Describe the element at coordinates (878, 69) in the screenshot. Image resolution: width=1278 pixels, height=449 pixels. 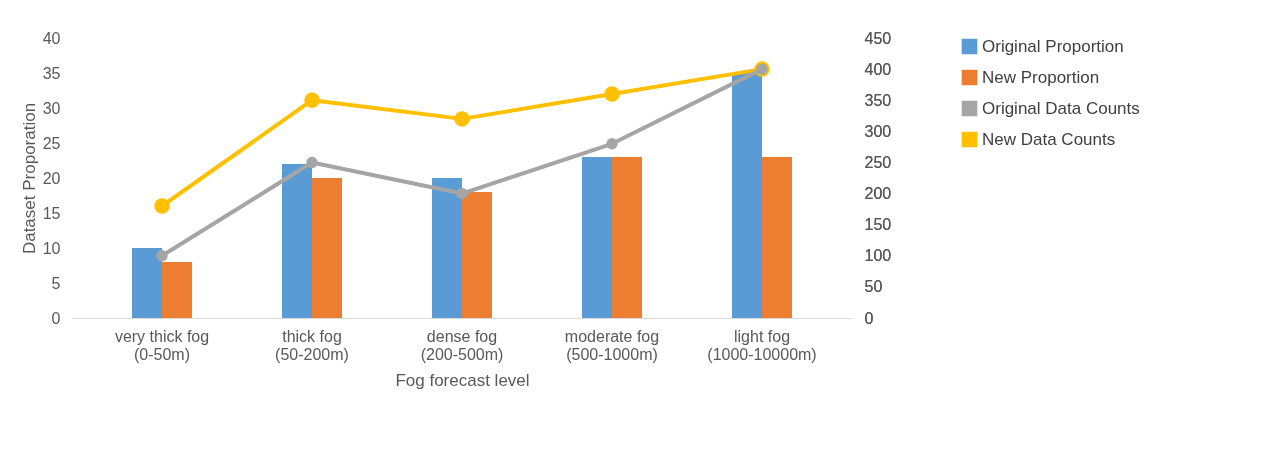
I see `y2-tick-label: 400` at that location.